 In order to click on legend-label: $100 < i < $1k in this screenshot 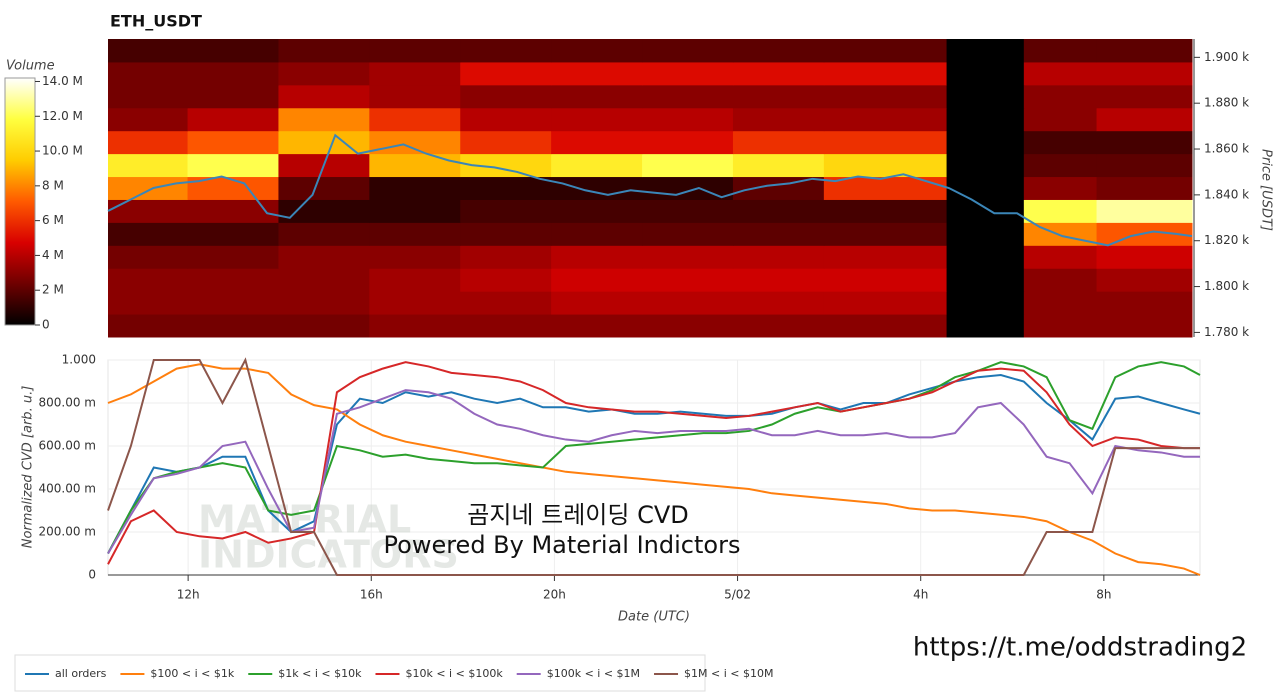, I will do `click(192, 673)`.